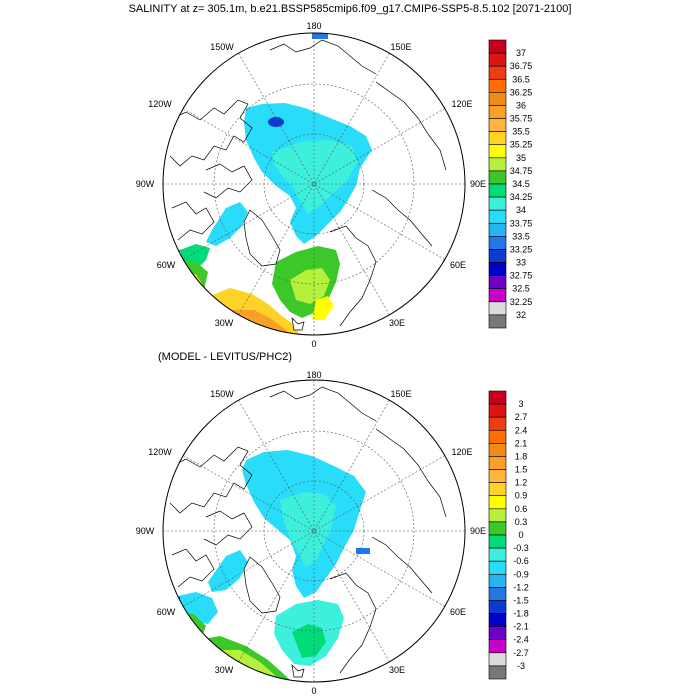 This screenshot has height=700, width=700. What do you see at coordinates (521, 587) in the screenshot?
I see `difference-colorbar-label: -1.2` at bounding box center [521, 587].